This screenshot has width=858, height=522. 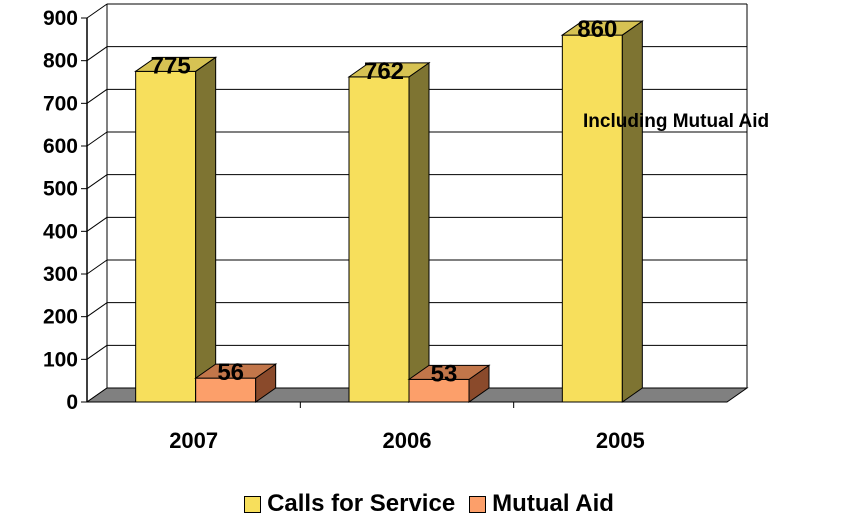 I want to click on chart-annotation: Including Mutual Aid, so click(x=676, y=121).